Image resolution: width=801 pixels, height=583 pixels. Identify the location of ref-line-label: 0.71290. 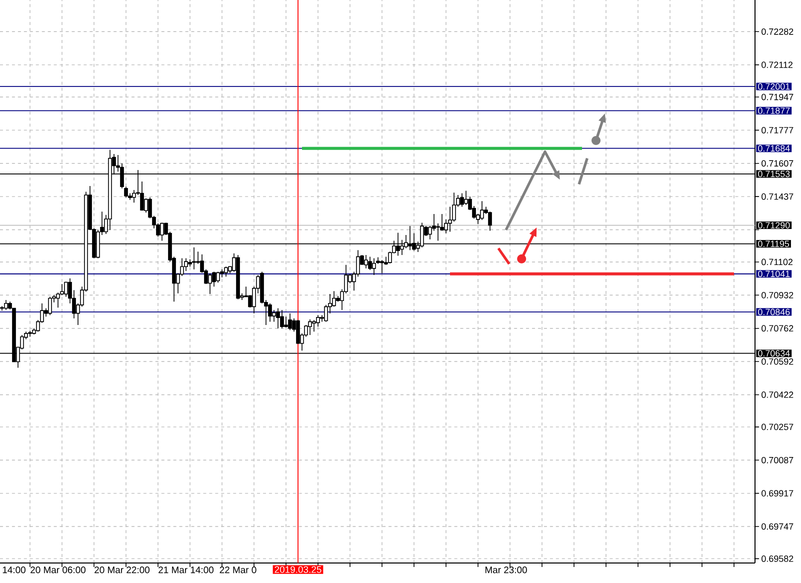
(774, 225).